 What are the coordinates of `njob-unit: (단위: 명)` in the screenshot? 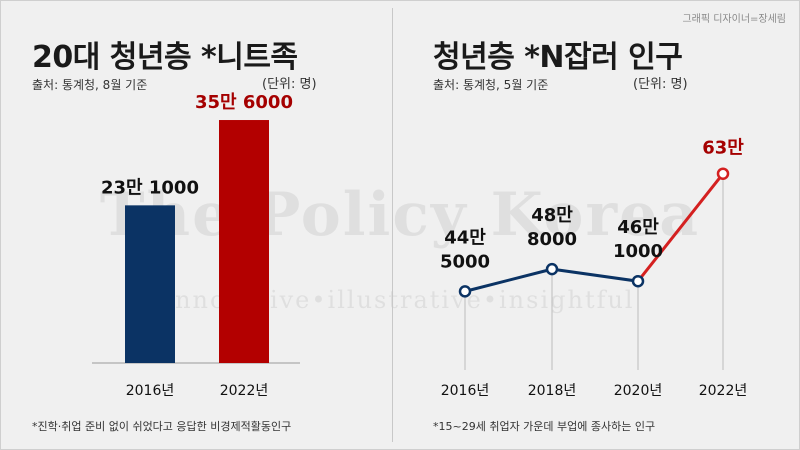 It's located at (660, 84).